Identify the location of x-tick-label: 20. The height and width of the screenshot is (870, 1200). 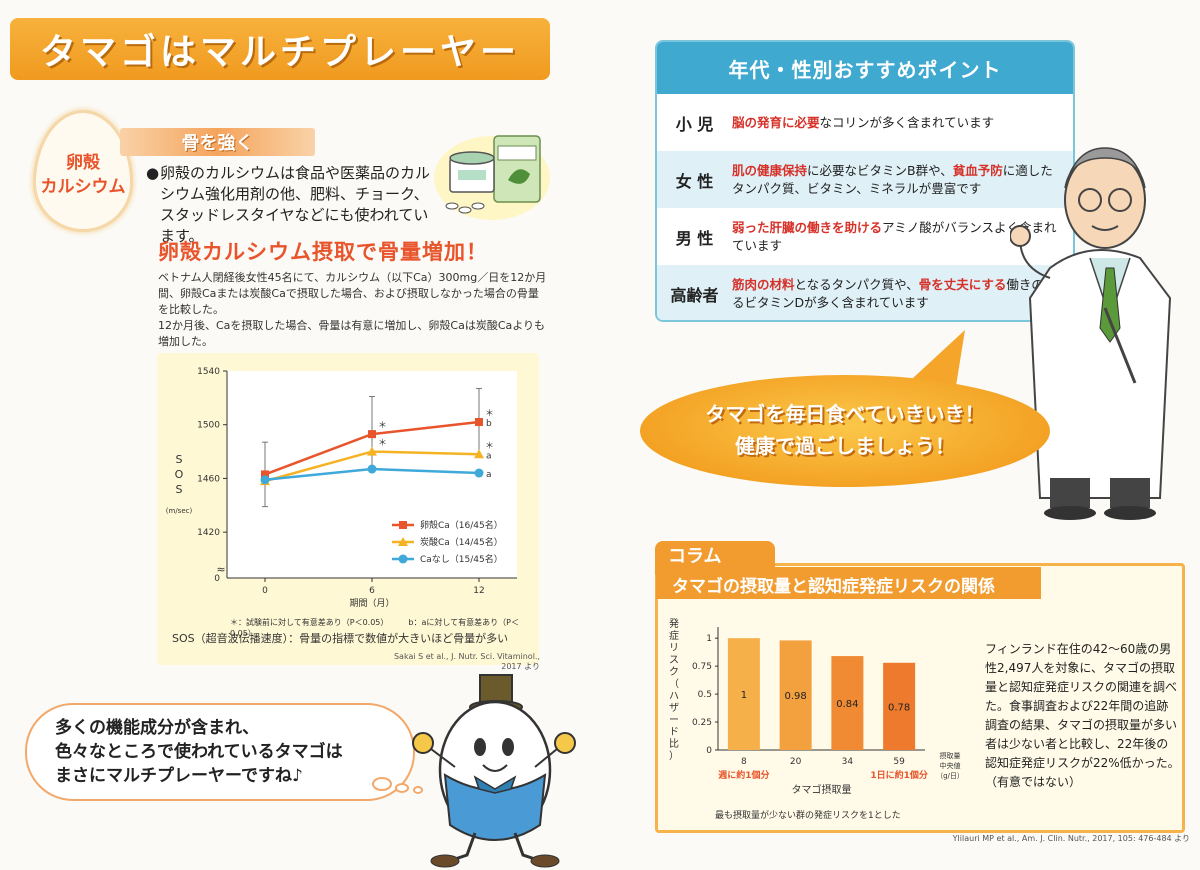
(796, 762).